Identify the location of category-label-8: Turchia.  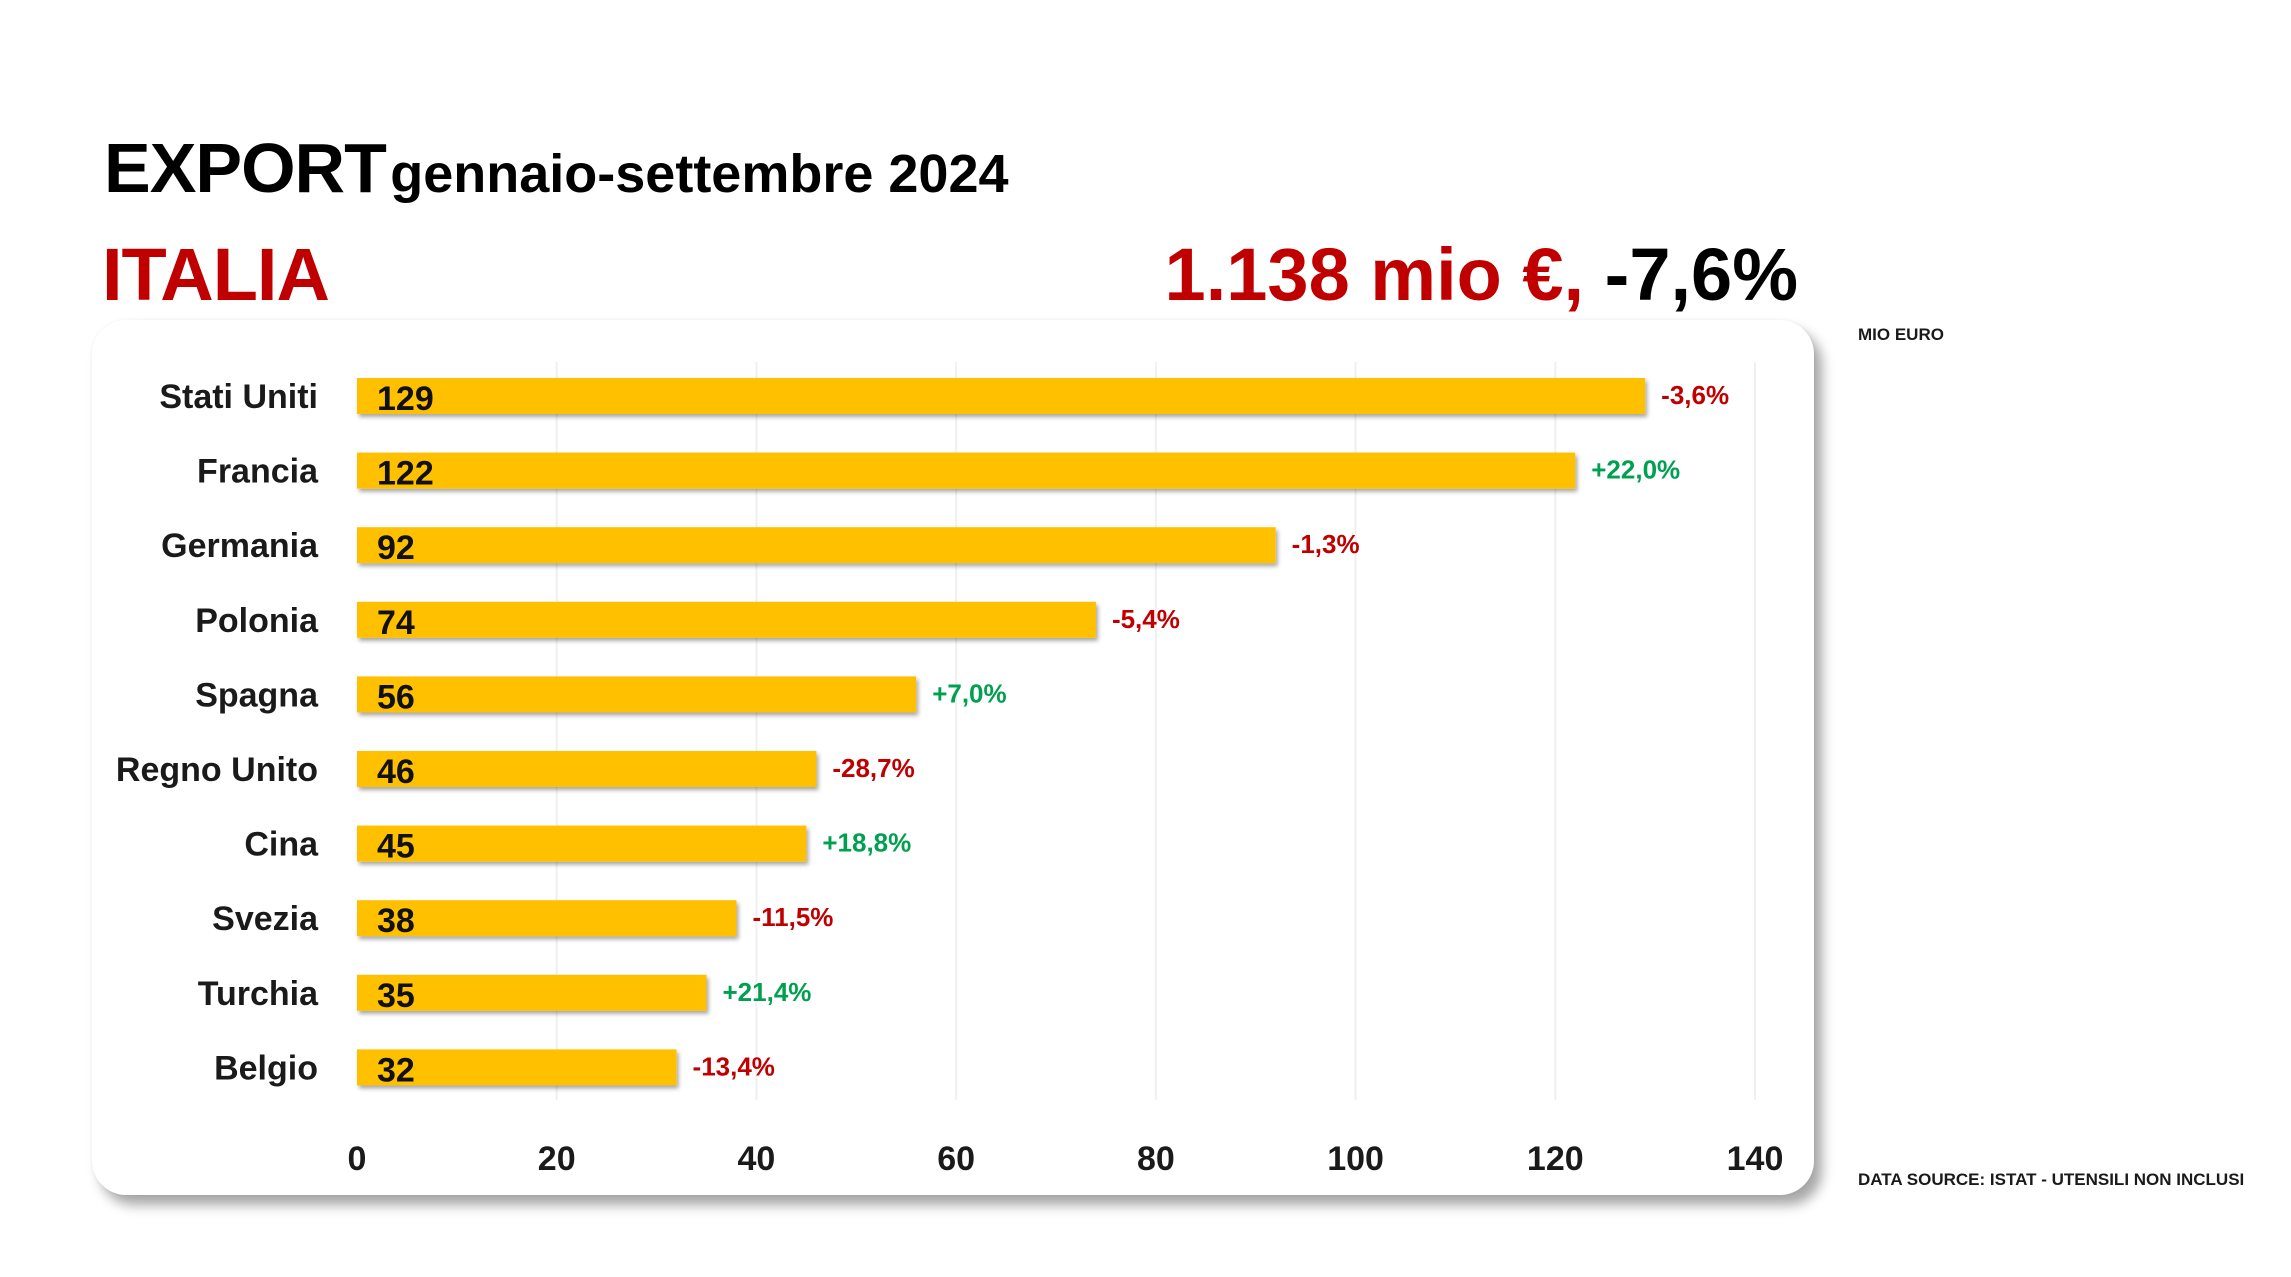
(258, 994).